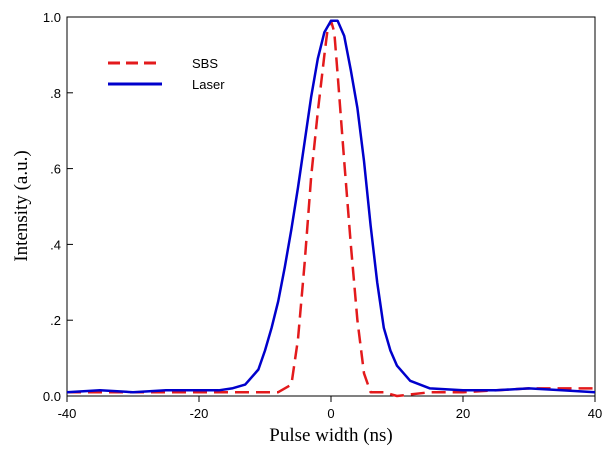  What do you see at coordinates (463, 413) in the screenshot?
I see `x-tick-label: 20` at bounding box center [463, 413].